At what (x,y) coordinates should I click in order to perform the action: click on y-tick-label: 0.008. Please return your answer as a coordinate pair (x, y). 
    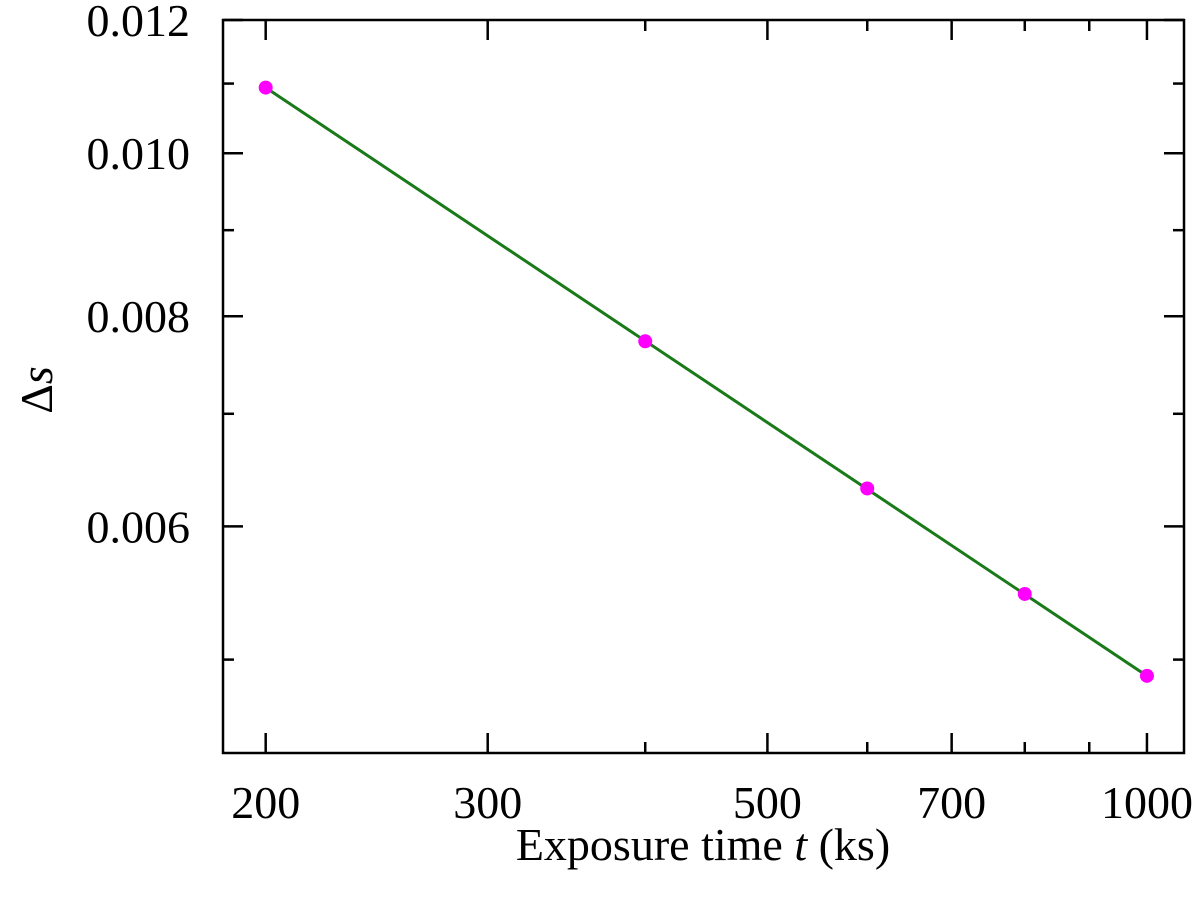
    Looking at the image, I should click on (139, 316).